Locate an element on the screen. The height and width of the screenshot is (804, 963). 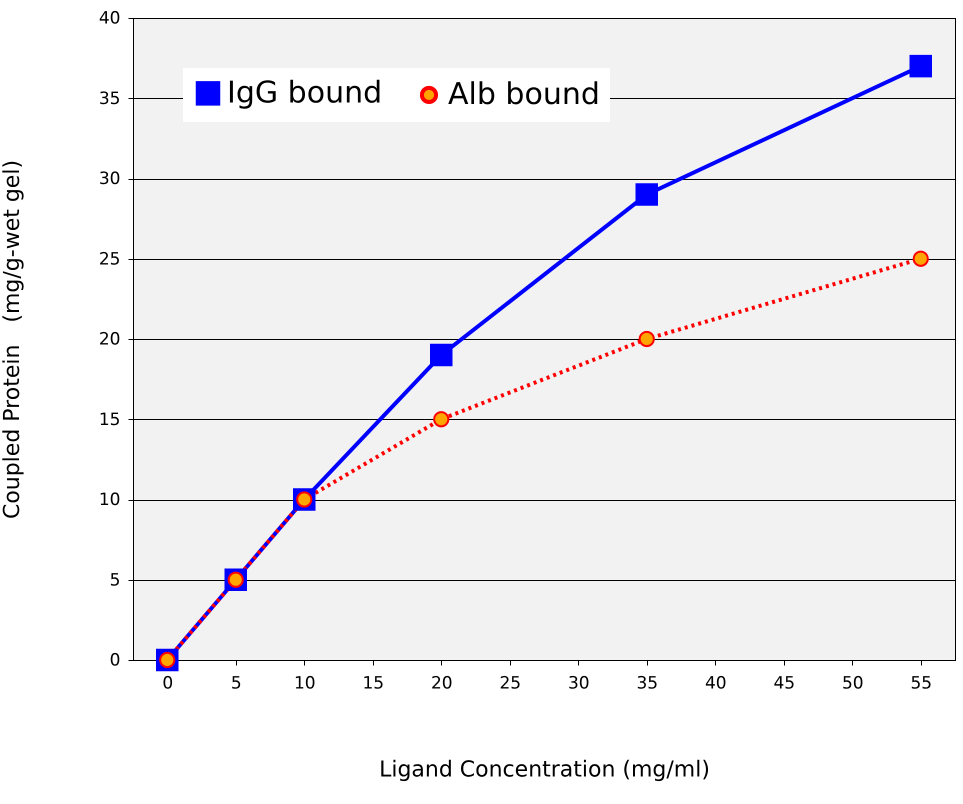
y-tick-label: 10 is located at coordinates (109, 500).